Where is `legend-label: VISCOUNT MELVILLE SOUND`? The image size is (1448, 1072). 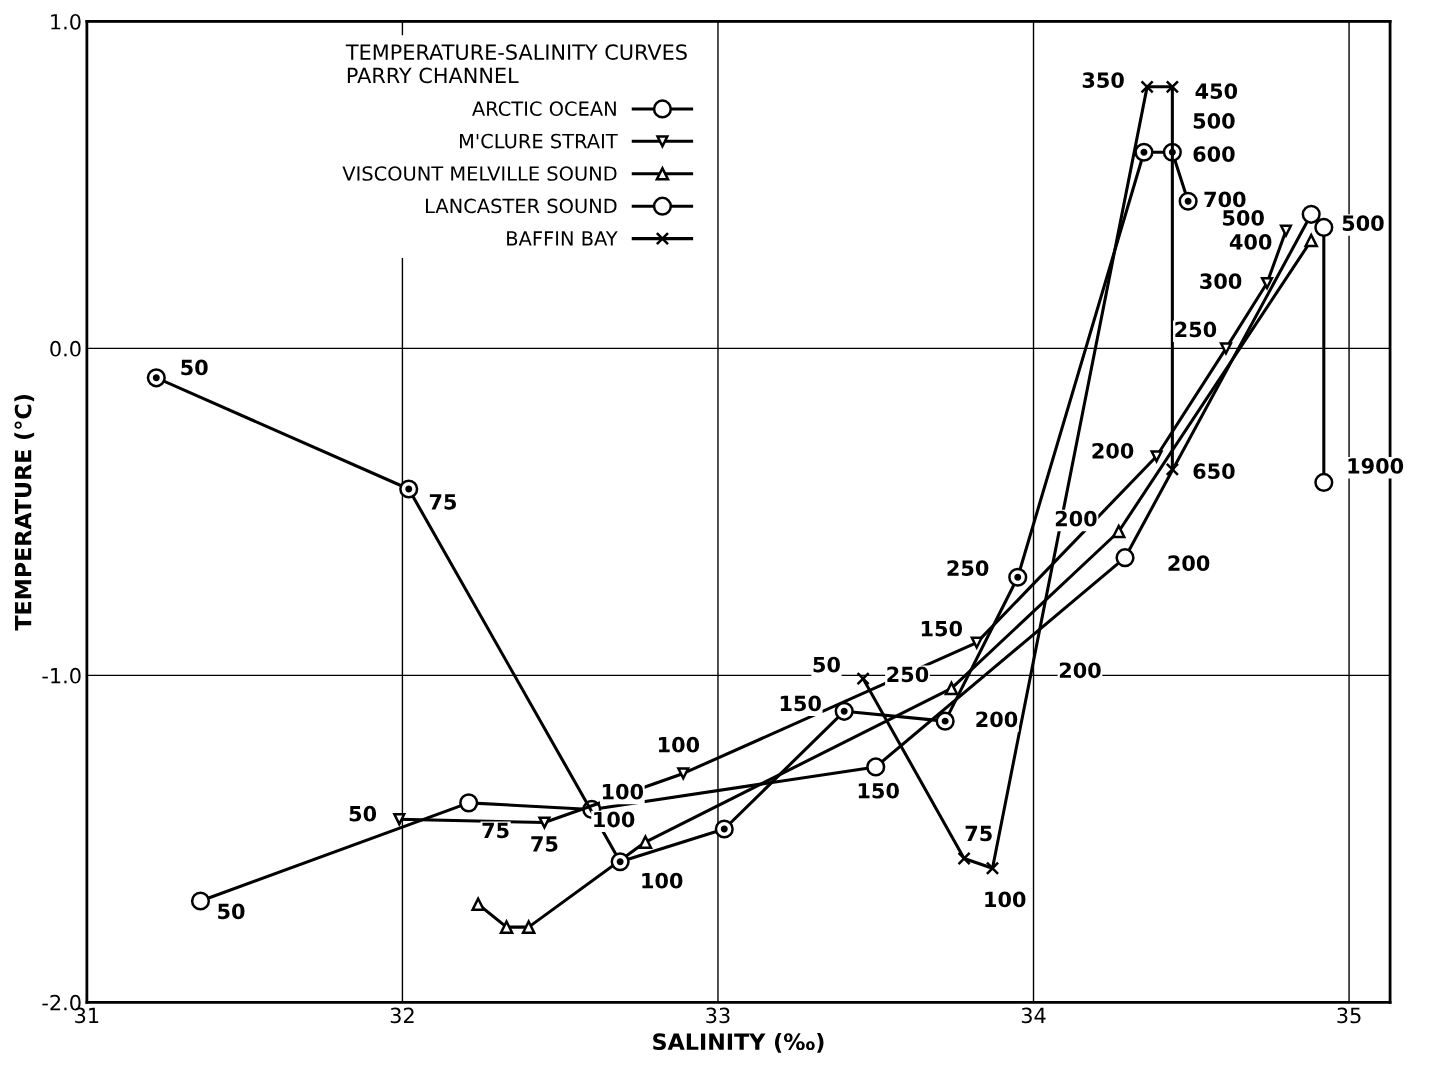 legend-label: VISCOUNT MELVILLE SOUND is located at coordinates (479, 173).